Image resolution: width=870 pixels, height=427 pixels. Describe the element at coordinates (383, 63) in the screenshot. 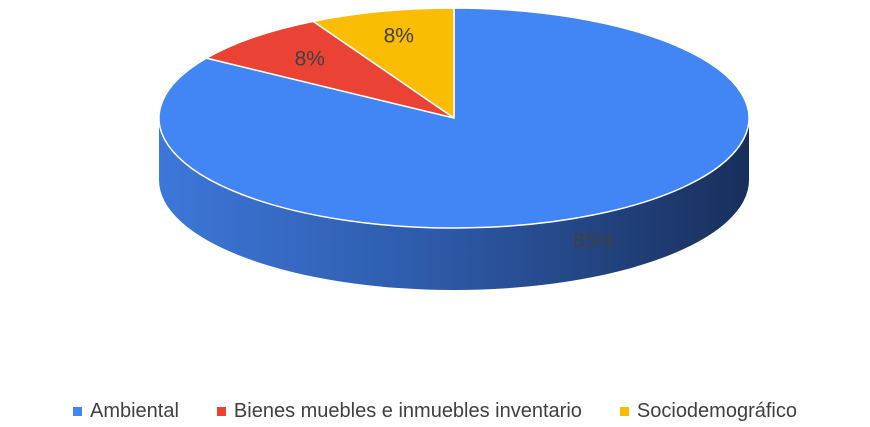

I see `pie-slice-sociodemografico` at that location.